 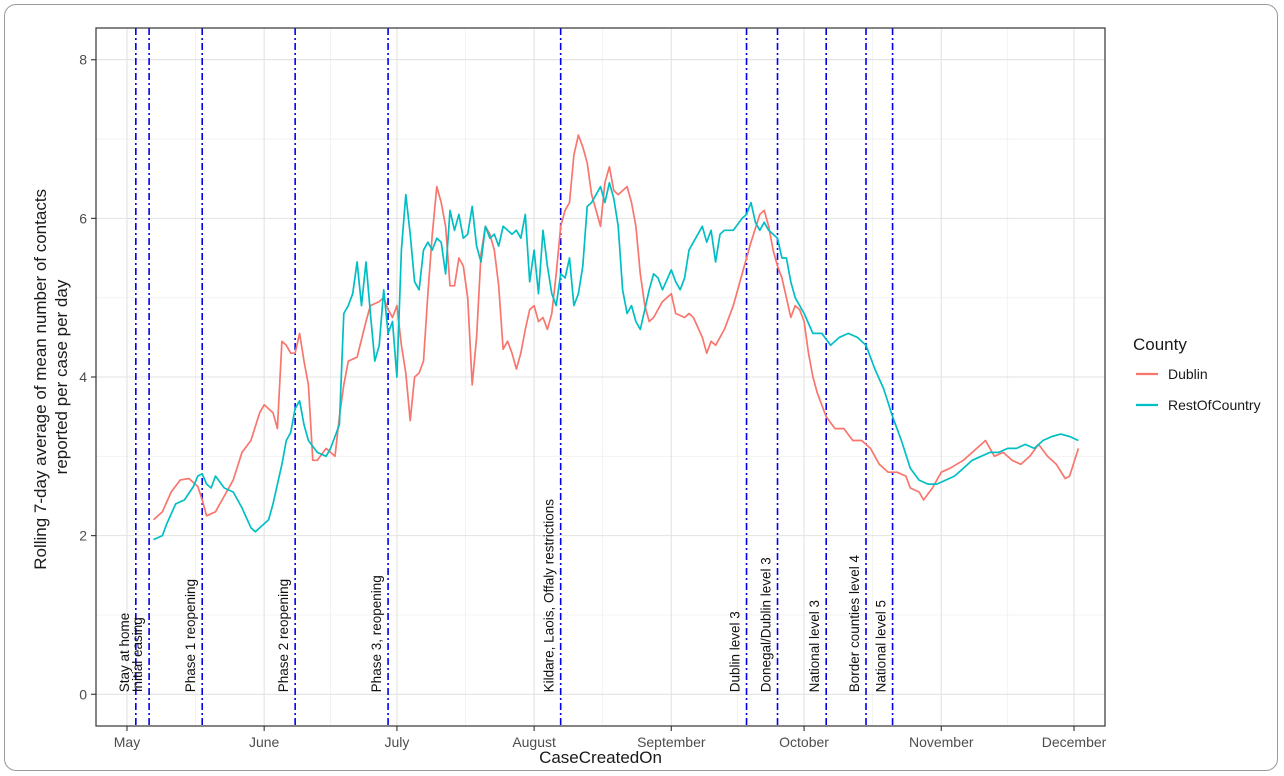 I want to click on event-label: Dublin level 3, so click(x=734, y=651).